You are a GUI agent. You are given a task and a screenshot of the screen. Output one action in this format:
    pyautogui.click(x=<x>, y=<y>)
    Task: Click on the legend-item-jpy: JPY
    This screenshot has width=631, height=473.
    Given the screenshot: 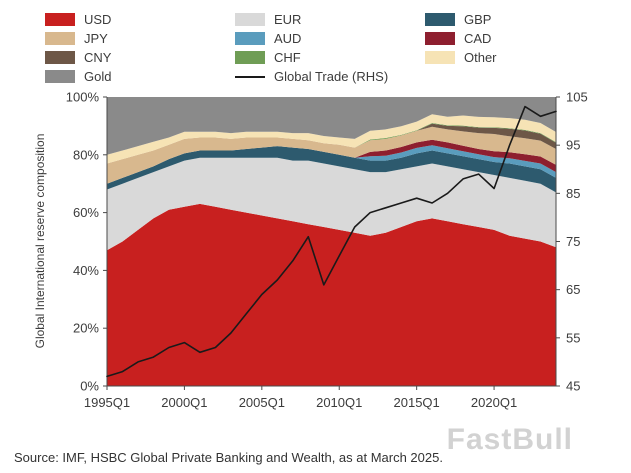 What is the action you would take?
    pyautogui.click(x=140, y=38)
    